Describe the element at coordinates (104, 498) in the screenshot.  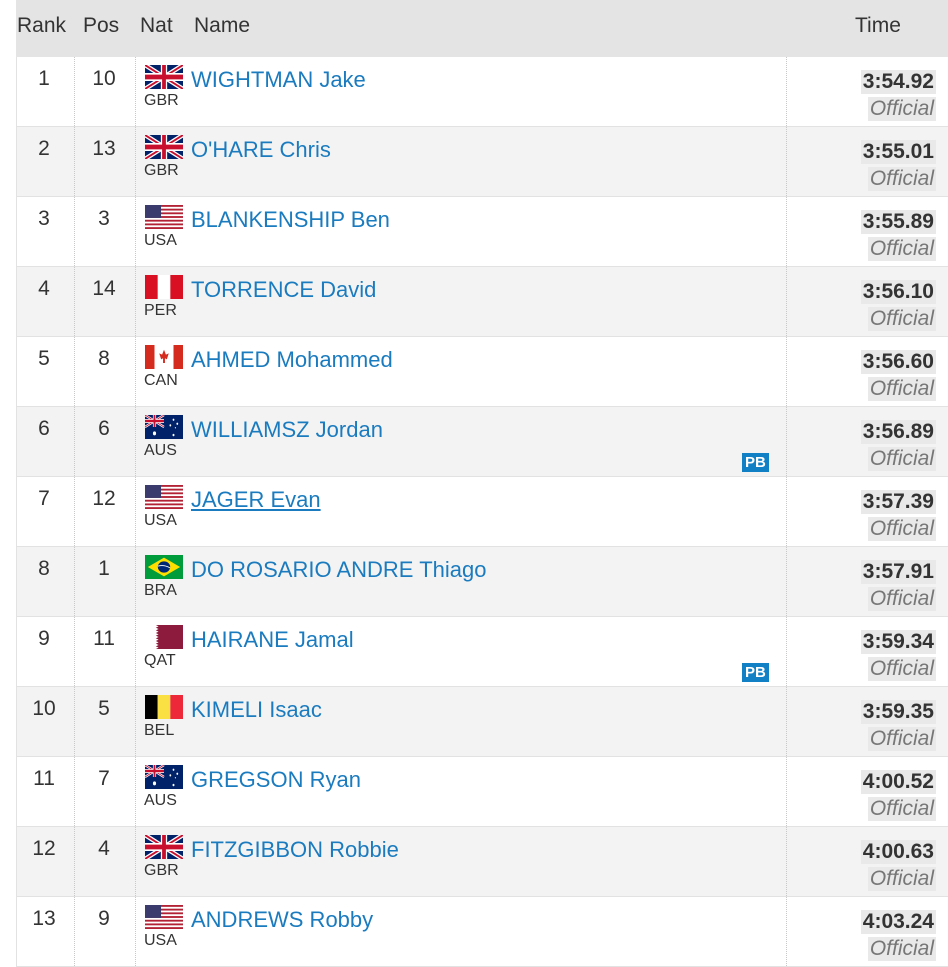
I see `pos-cell: 12` at that location.